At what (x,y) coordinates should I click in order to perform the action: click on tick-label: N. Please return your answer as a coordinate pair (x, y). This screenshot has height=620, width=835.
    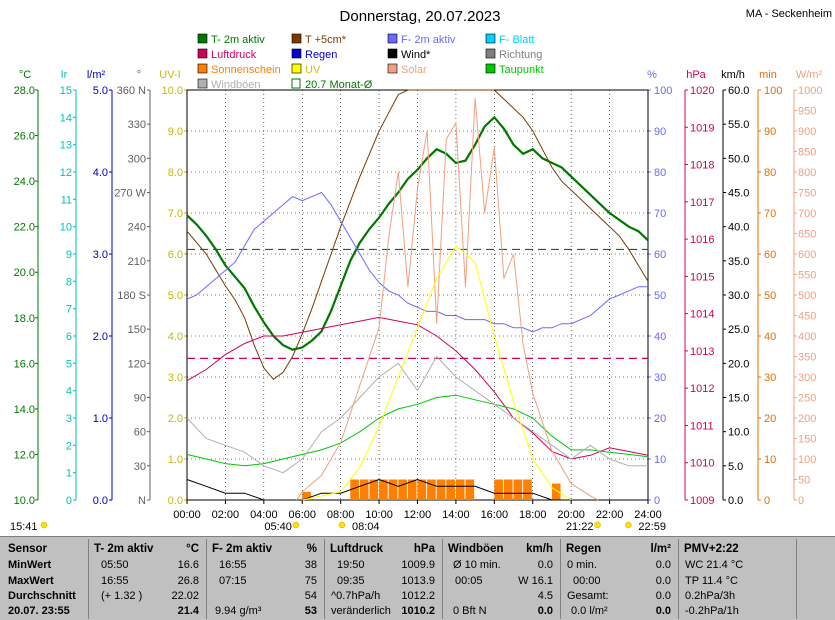
    Looking at the image, I should click on (142, 501).